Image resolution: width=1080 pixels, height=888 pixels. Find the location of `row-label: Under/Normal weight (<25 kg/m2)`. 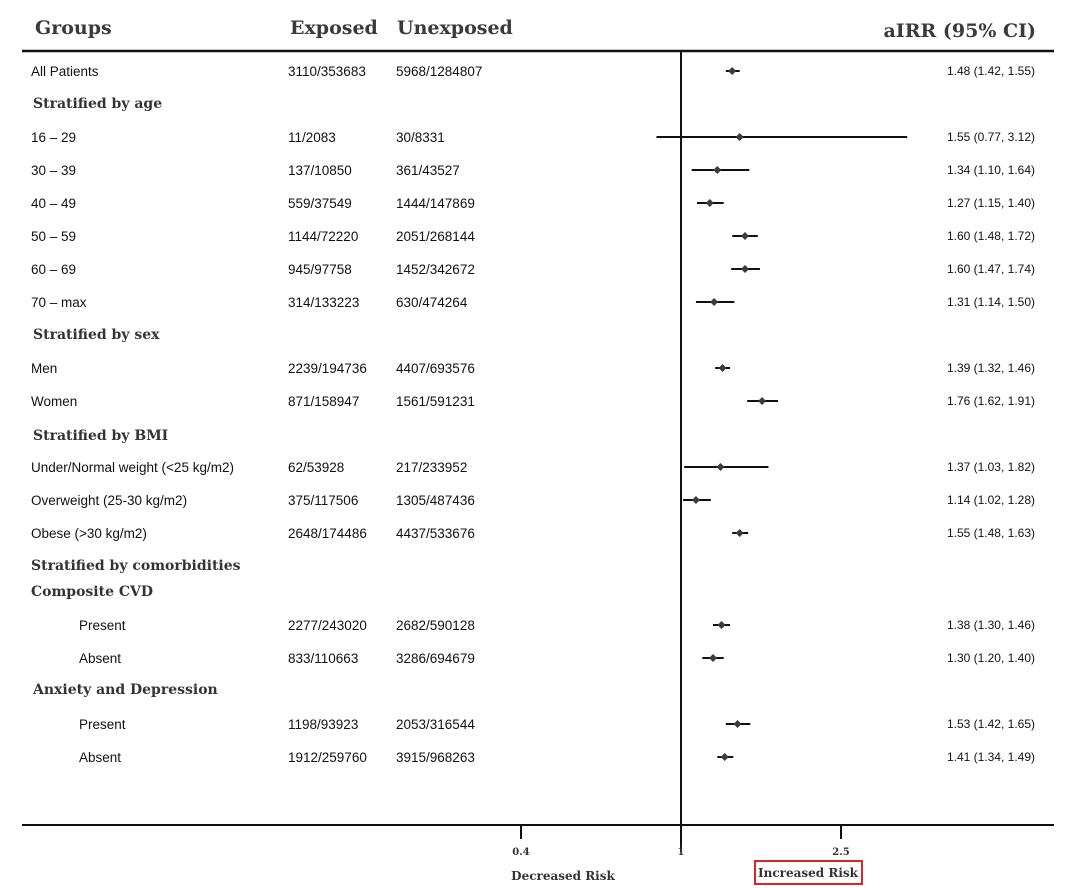

row-label: Under/Normal weight (<25 kg/m2) is located at coordinates (132, 467).